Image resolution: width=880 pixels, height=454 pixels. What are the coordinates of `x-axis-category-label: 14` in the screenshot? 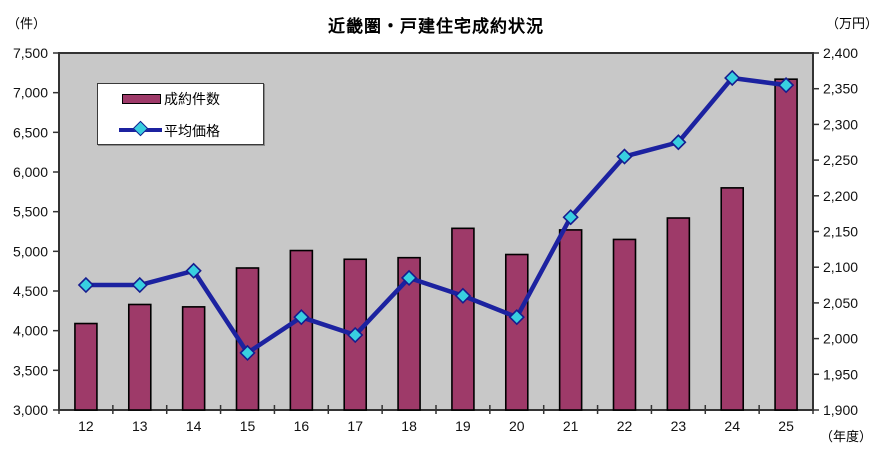 It's located at (194, 426).